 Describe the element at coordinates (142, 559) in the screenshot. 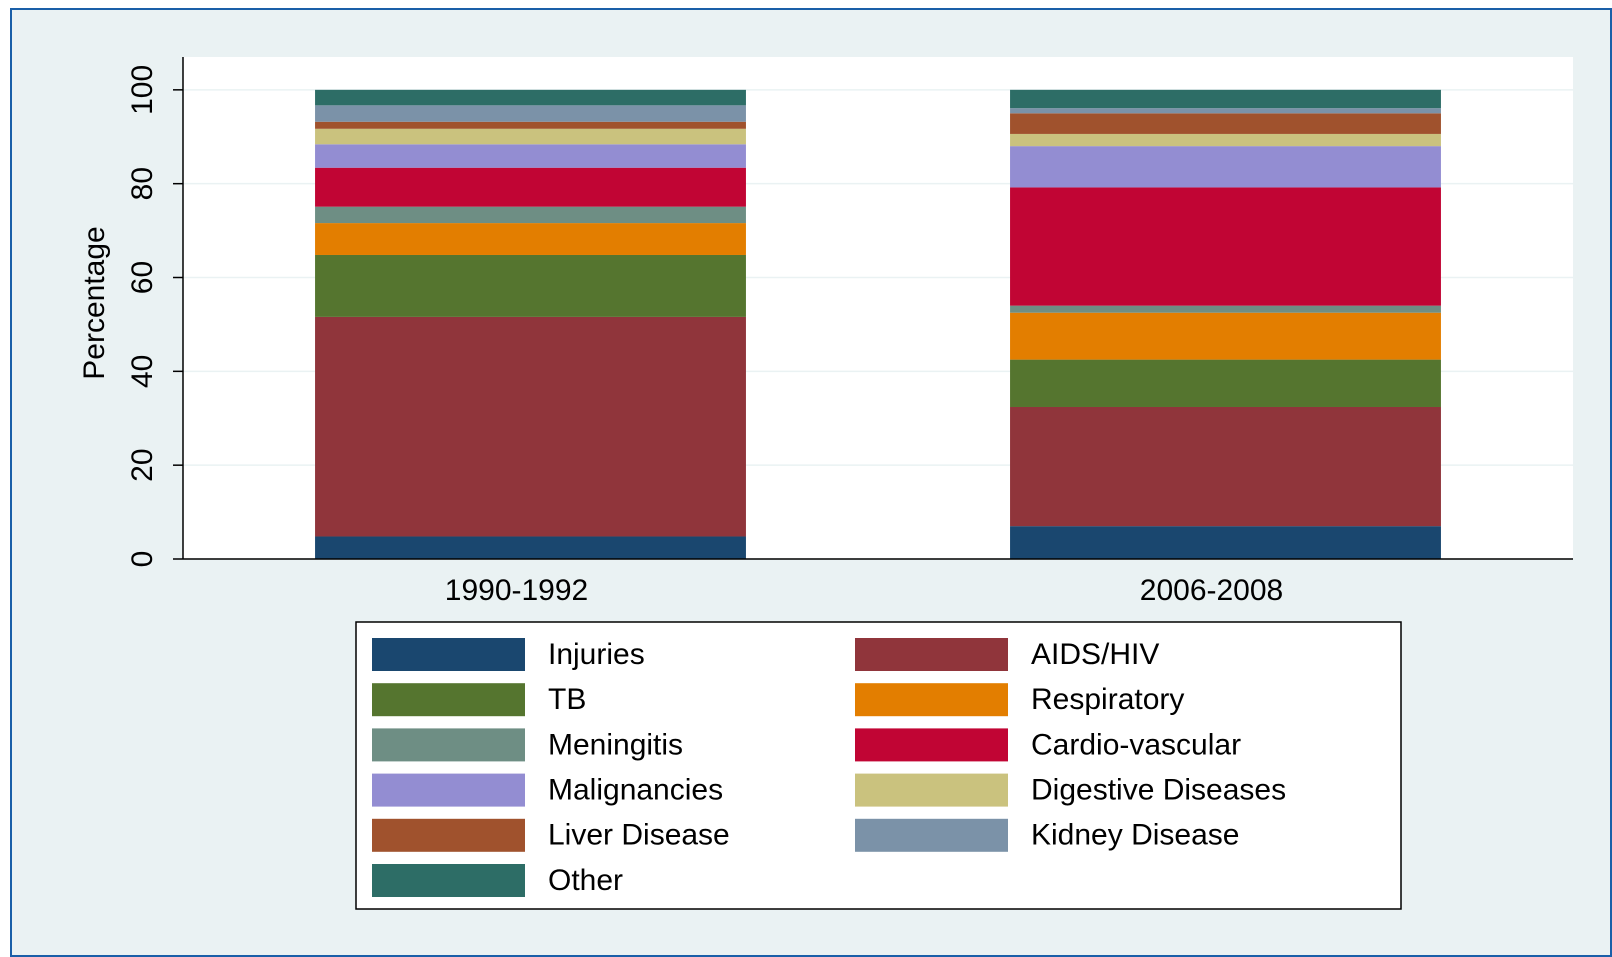

I see `y-tick-label: 0` at that location.